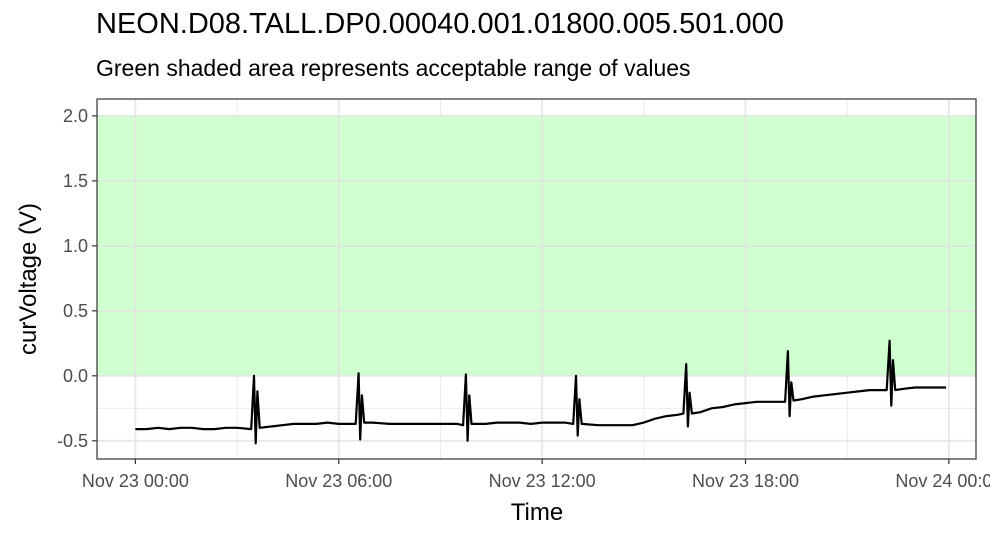 Image resolution: width=990 pixels, height=540 pixels. Describe the element at coordinates (75, 246) in the screenshot. I see `y-tick-label: 1.0` at that location.